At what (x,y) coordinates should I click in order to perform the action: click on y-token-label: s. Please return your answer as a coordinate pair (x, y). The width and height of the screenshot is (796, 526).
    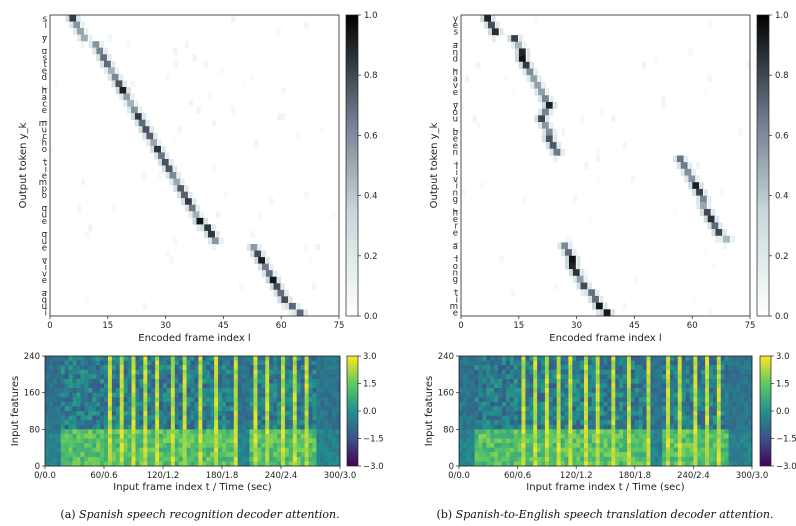
    Looking at the image, I should click on (45, 59).